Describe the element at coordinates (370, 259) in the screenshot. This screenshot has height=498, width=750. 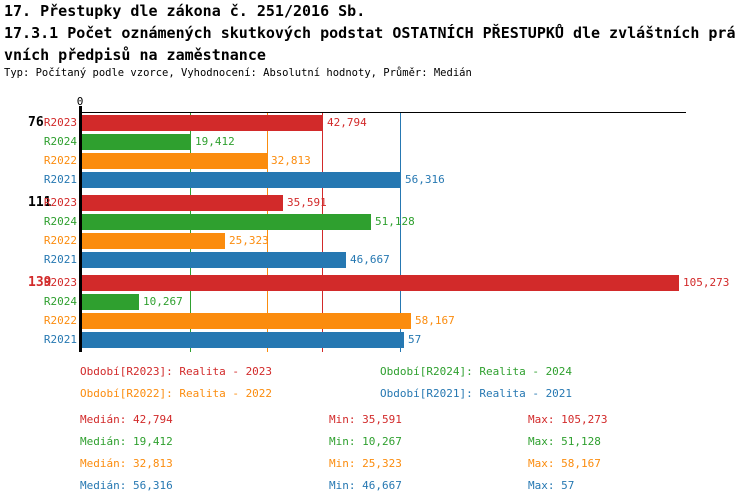
I see `bar-value-label: 46,667` at that location.